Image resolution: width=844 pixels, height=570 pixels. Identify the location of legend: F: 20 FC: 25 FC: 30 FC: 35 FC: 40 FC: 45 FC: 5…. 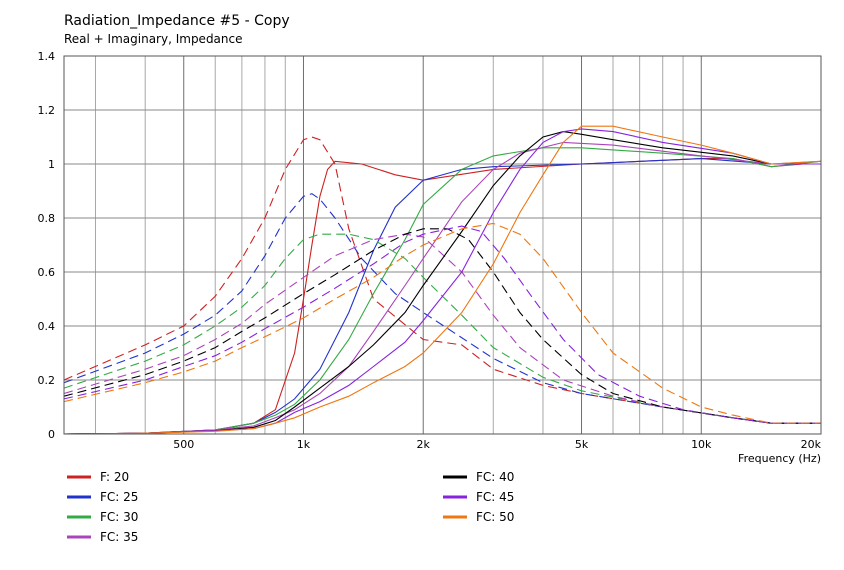
(290, 507).